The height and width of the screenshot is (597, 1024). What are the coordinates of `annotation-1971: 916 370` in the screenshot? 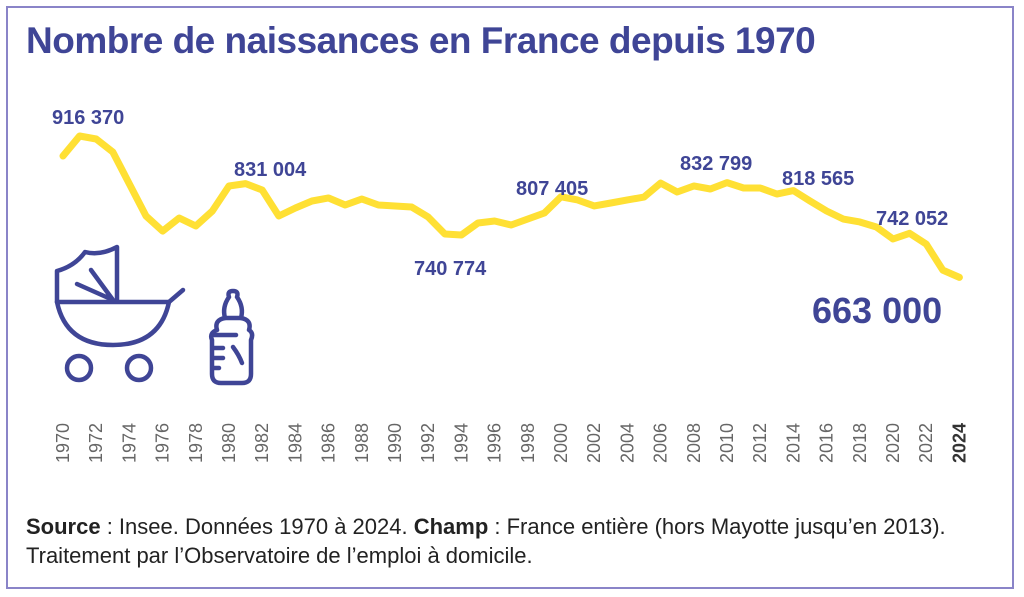 It's located at (88, 118).